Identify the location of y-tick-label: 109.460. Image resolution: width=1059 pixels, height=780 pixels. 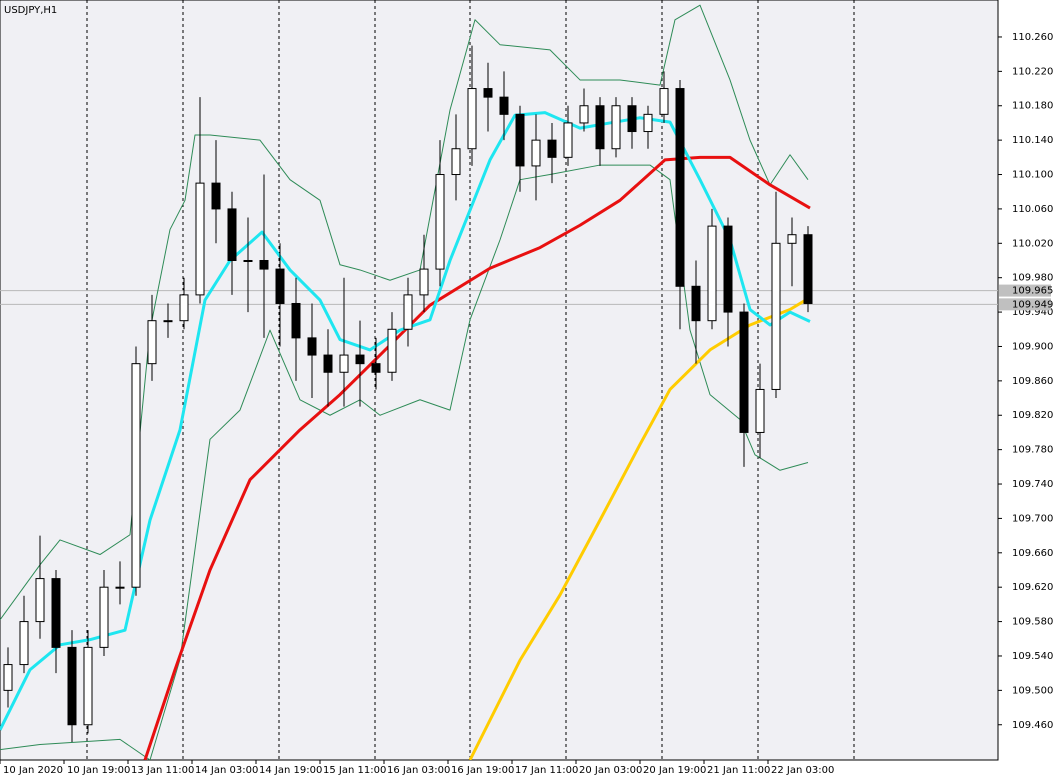
(1032, 725).